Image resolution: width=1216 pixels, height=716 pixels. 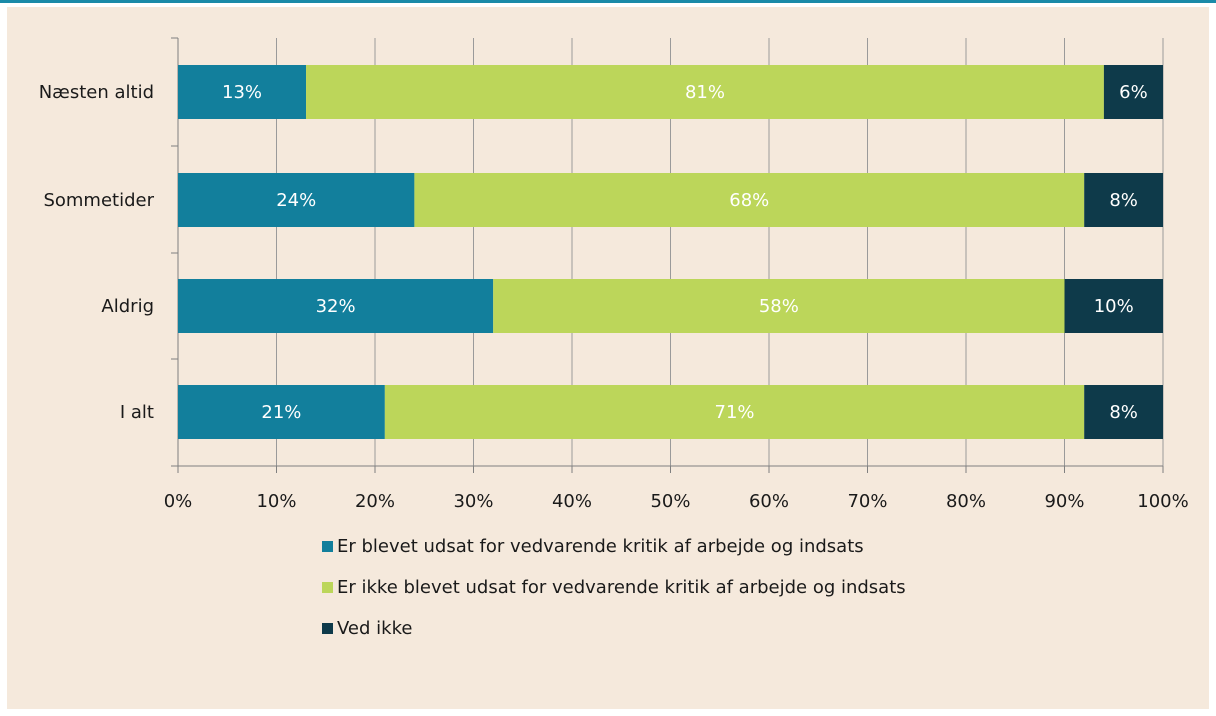 I want to click on data-label: 21%, so click(x=281, y=412).